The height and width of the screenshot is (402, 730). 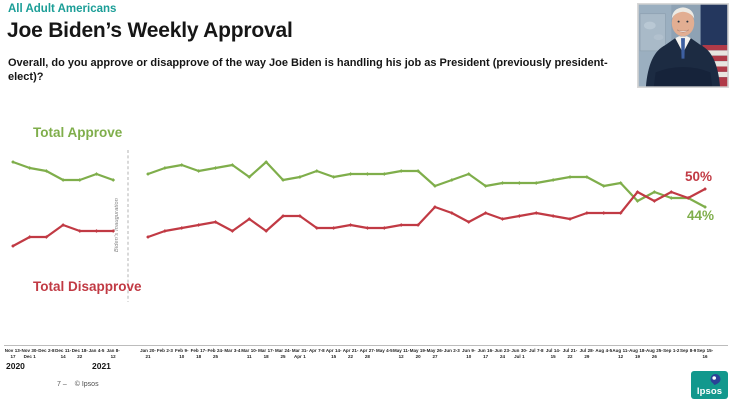 What do you see at coordinates (87, 286) in the screenshot?
I see `disapprove-series-label: Total Disapprove` at bounding box center [87, 286].